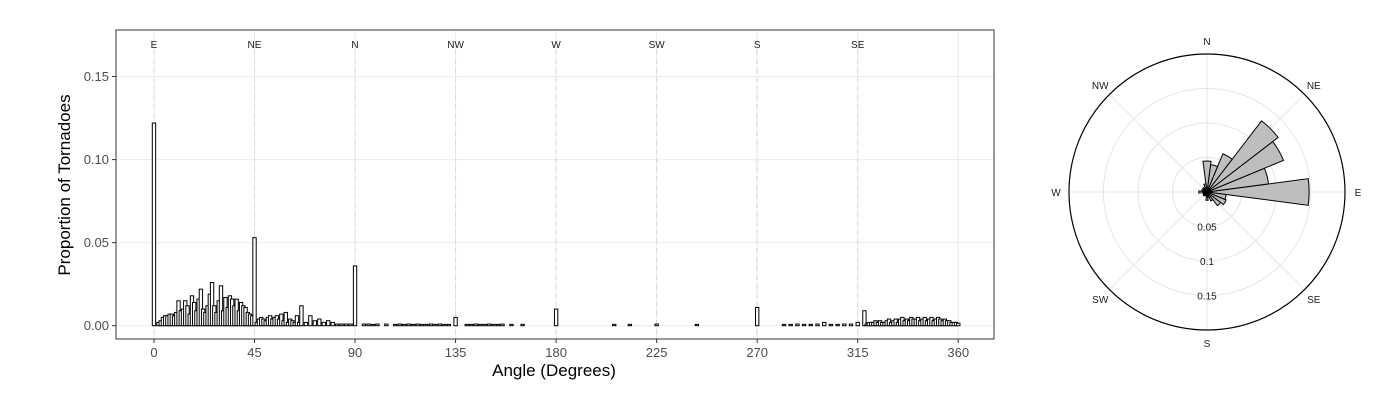 Image resolution: width=1400 pixels, height=400 pixels. What do you see at coordinates (554, 370) in the screenshot?
I see `x-axis-title: Angle (Degrees)` at bounding box center [554, 370].